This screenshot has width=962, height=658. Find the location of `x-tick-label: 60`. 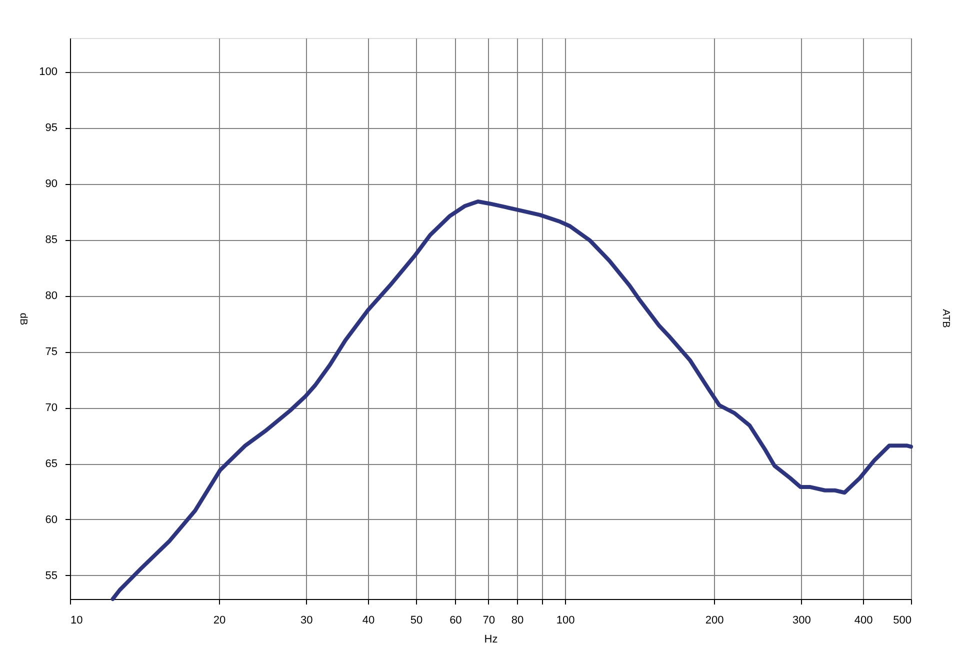

x-tick-label: 60 is located at coordinates (456, 620).